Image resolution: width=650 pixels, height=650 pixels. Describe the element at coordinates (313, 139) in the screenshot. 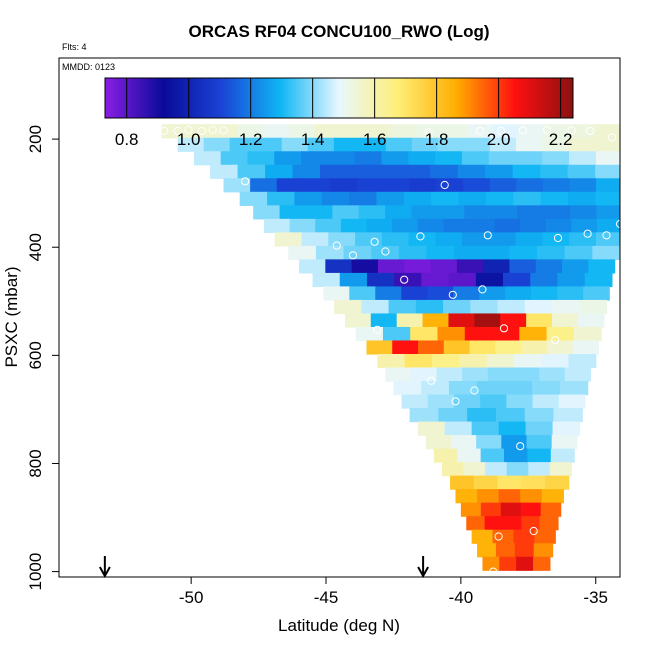

I see `colorbar-tick-label: 1.4` at that location.